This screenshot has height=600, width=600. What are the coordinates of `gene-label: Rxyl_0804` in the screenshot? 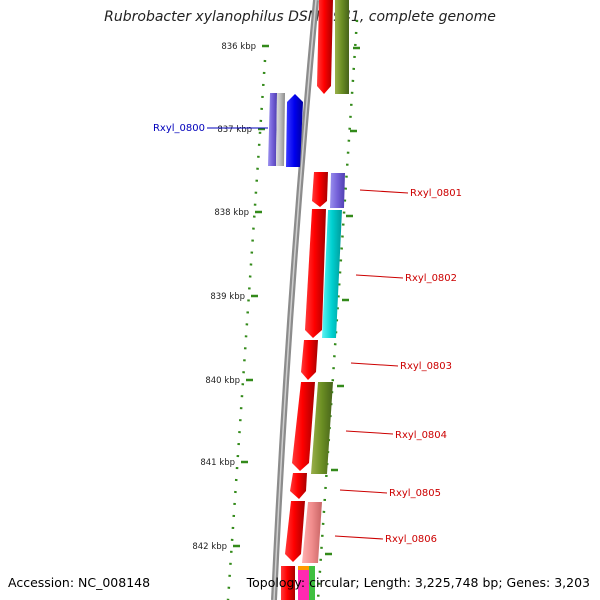 It's located at (421, 435).